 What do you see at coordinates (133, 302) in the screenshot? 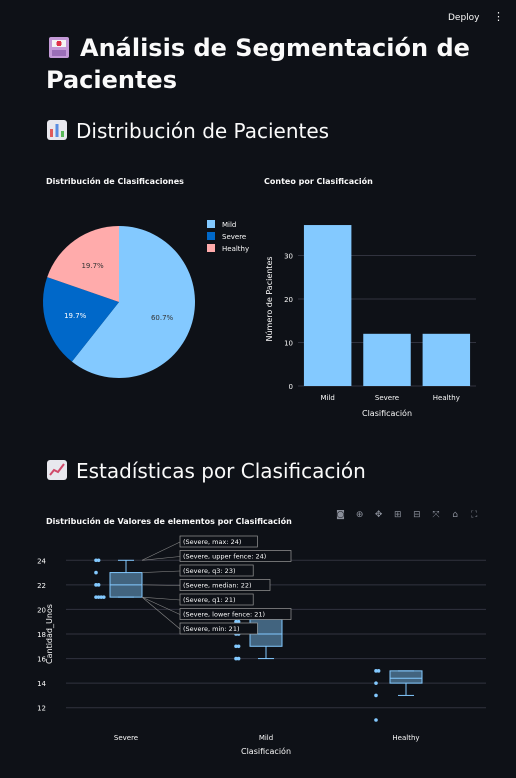
I see `pie-slice-mild` at bounding box center [133, 302].